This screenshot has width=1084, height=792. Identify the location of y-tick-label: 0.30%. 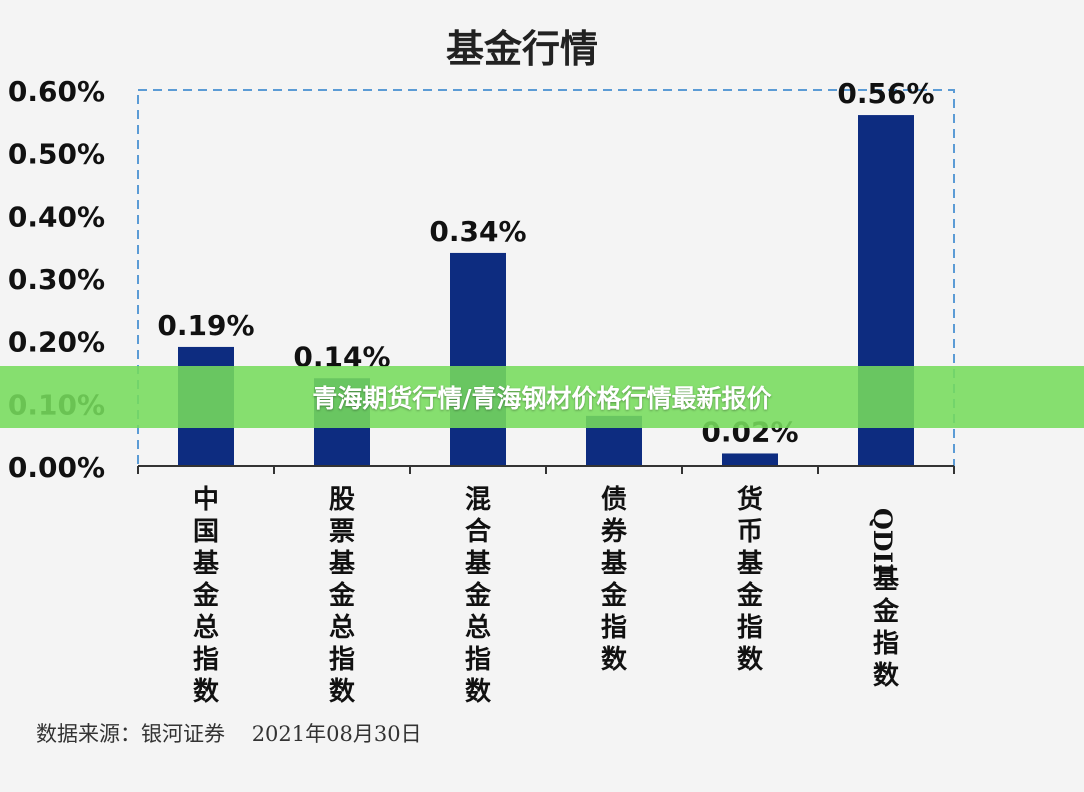
(56, 279).